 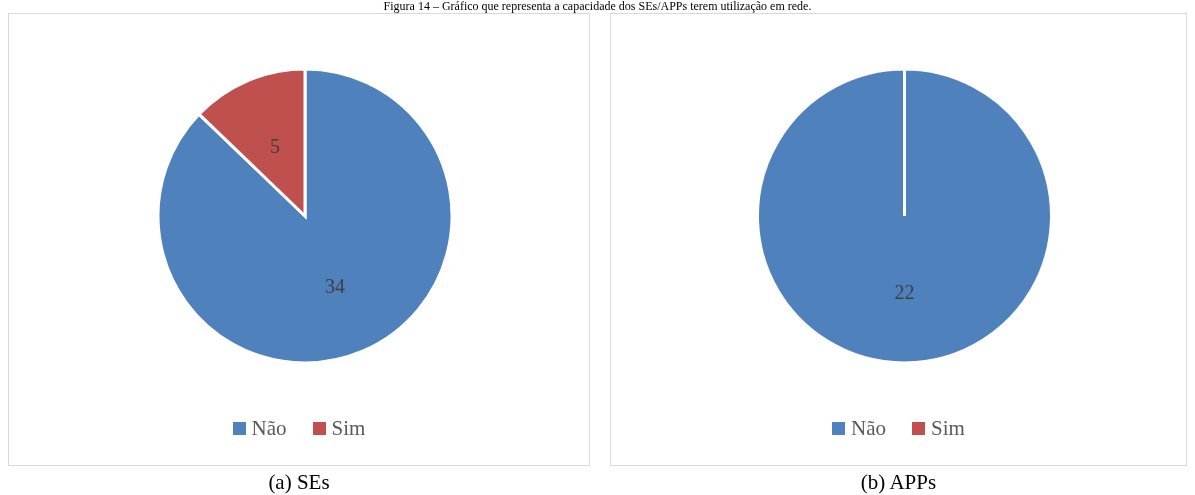 What do you see at coordinates (904, 292) in the screenshot?
I see `data-label: 22` at bounding box center [904, 292].